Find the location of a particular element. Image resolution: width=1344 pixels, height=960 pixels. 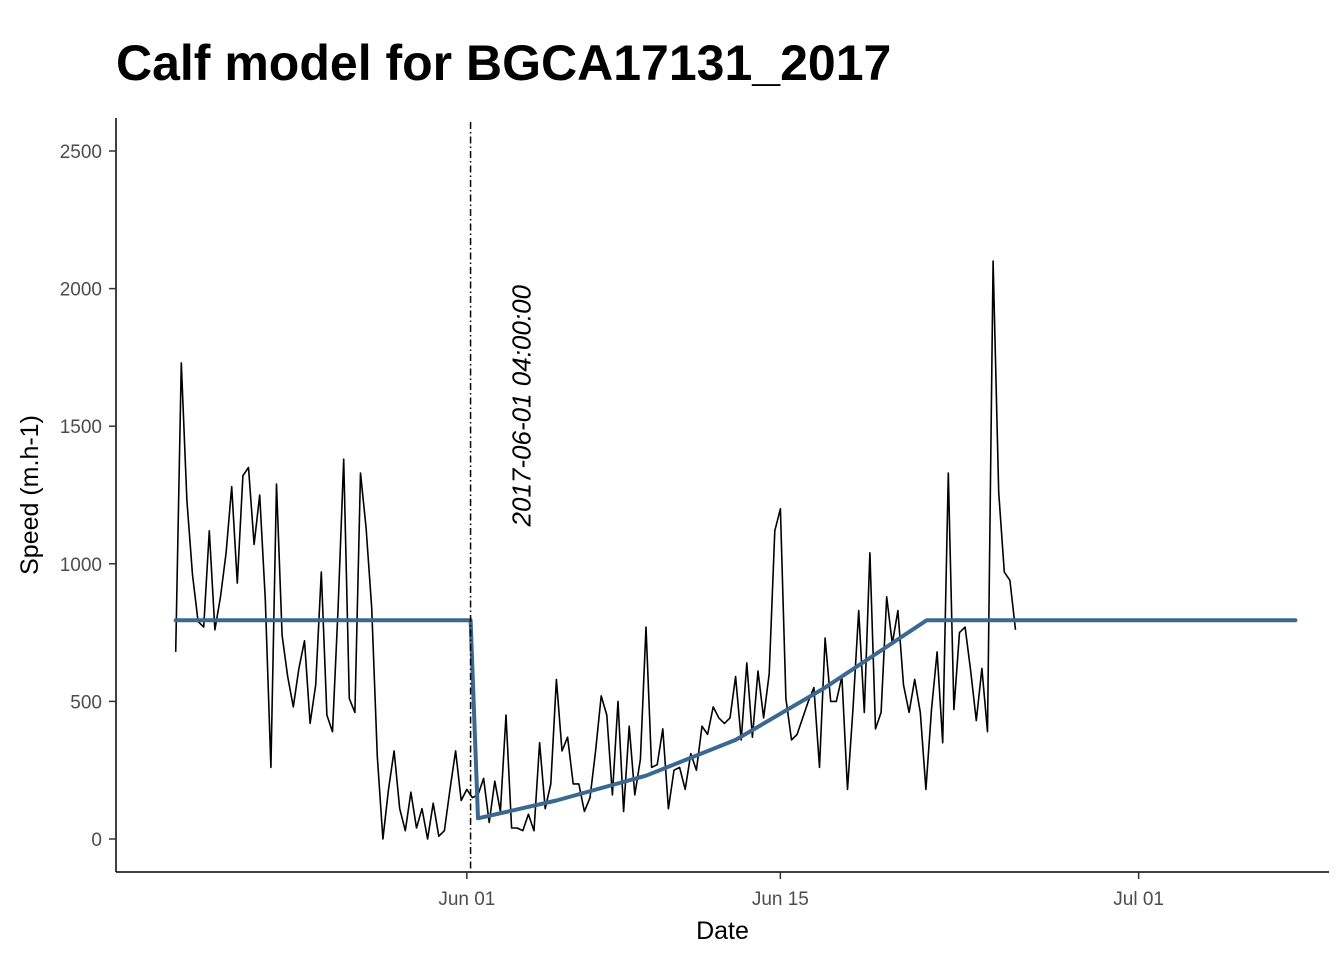

y-tick-label: 0 is located at coordinates (96, 840).